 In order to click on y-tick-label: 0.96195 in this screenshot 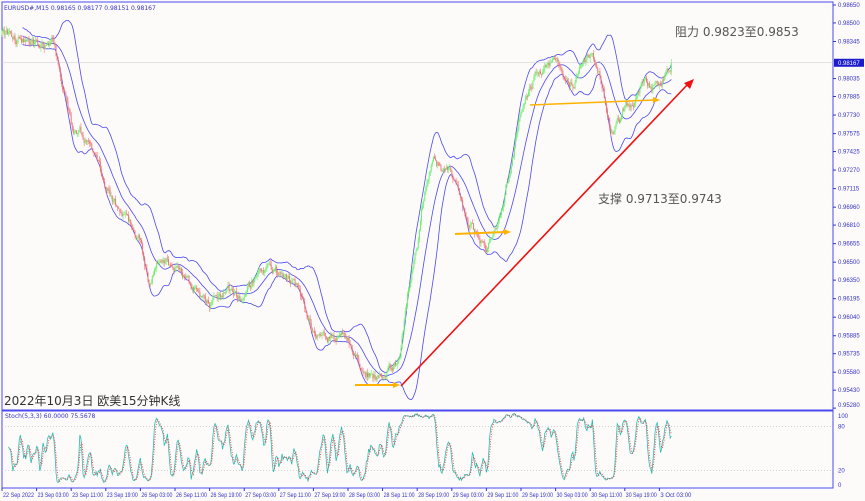, I will do `click(849, 300)`.